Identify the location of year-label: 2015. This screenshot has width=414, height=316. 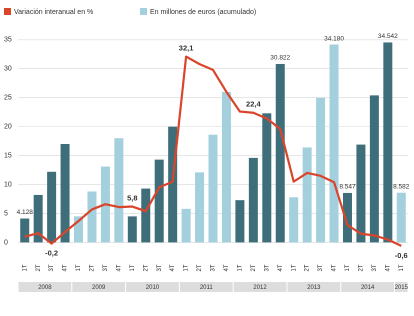
(402, 288).